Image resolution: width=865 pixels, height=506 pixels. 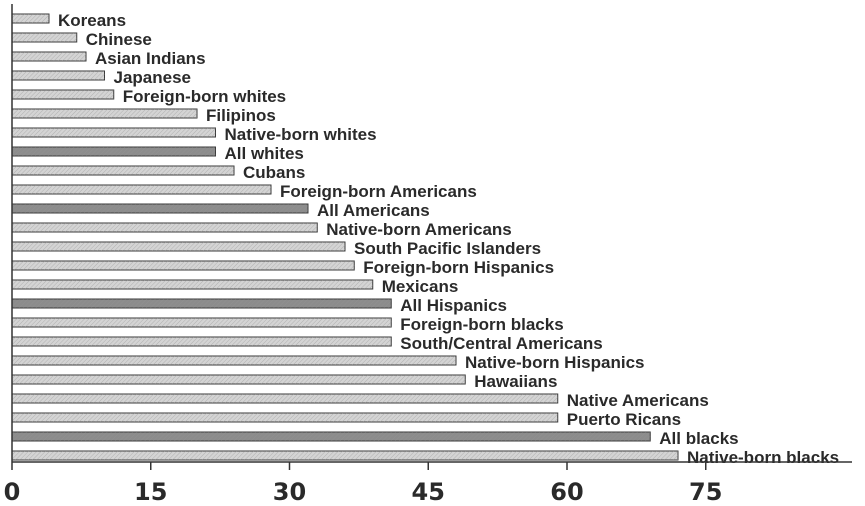 I want to click on bar-label-0: Koreans, so click(x=92, y=20).